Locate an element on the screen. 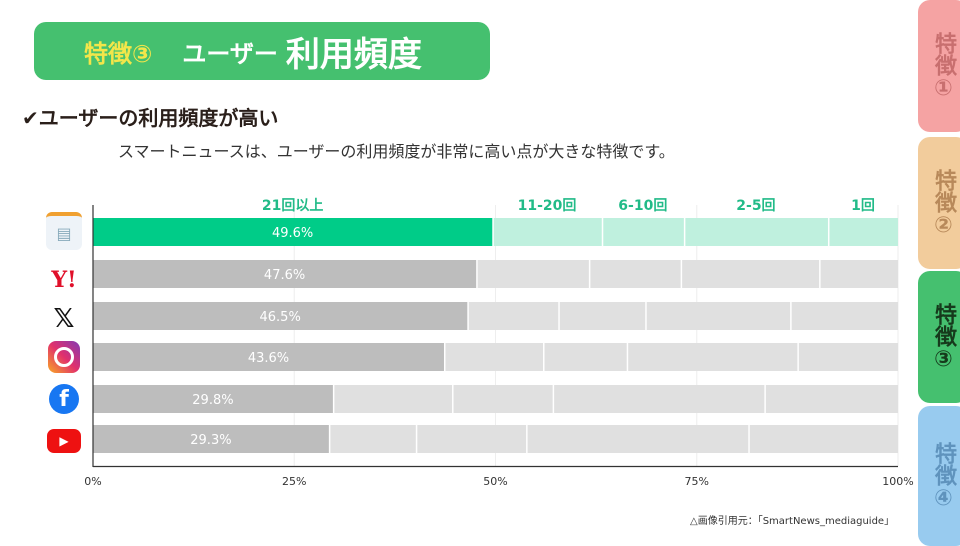 The width and height of the screenshot is (960, 546). tab-label: 特徴③ is located at coordinates (943, 337).